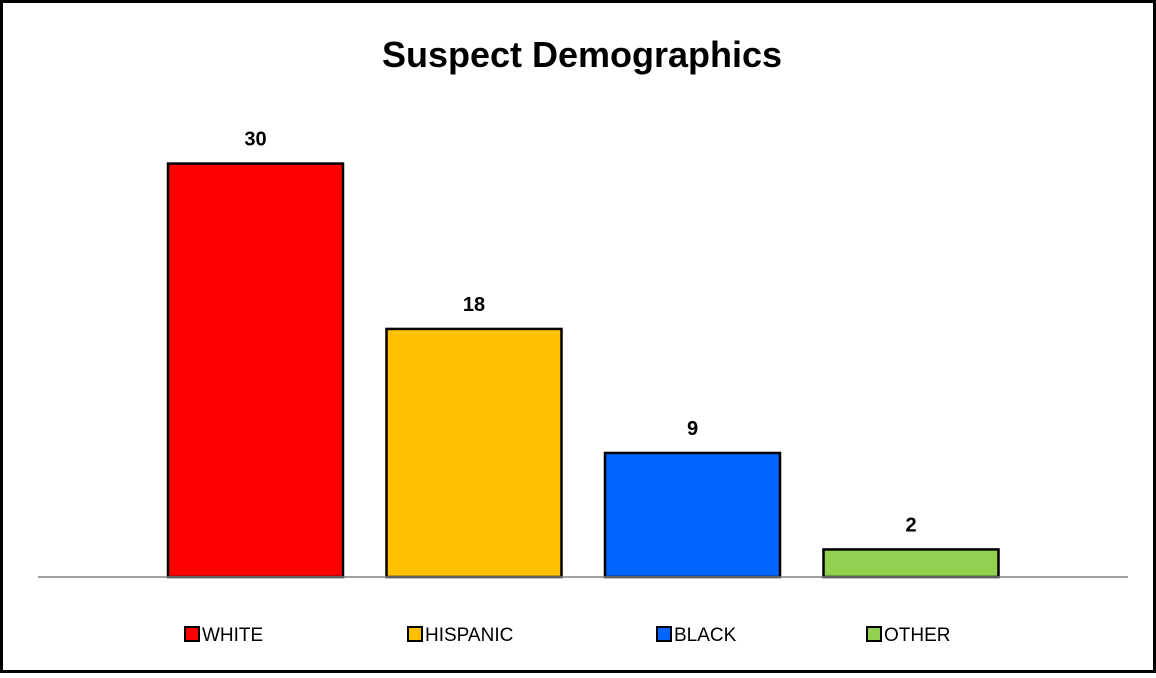 Image resolution: width=1156 pixels, height=678 pixels. Describe the element at coordinates (255, 140) in the screenshot. I see `data-label-white: 30` at that location.